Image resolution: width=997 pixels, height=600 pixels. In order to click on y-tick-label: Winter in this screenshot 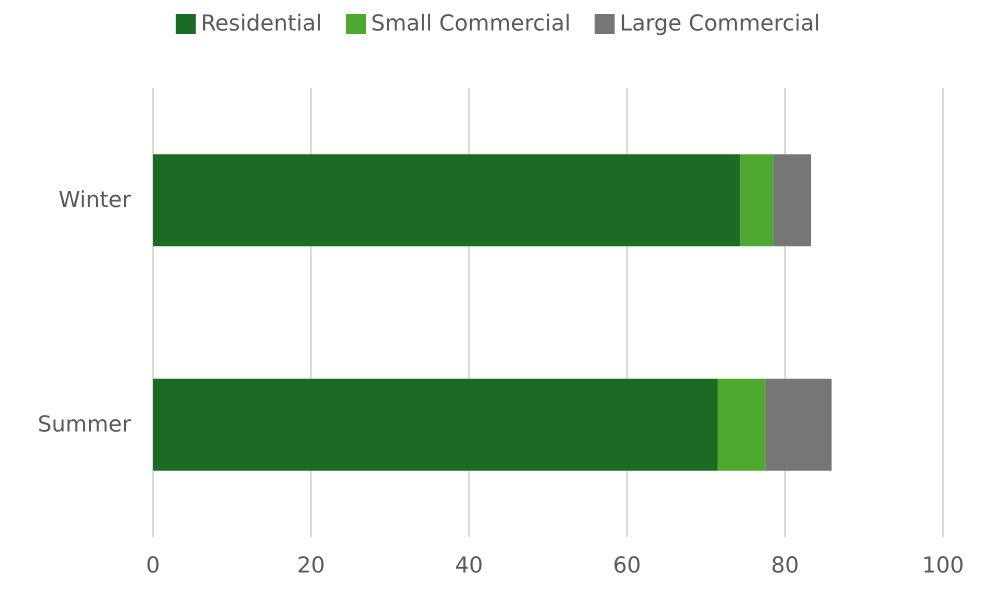, I will do `click(95, 200)`.